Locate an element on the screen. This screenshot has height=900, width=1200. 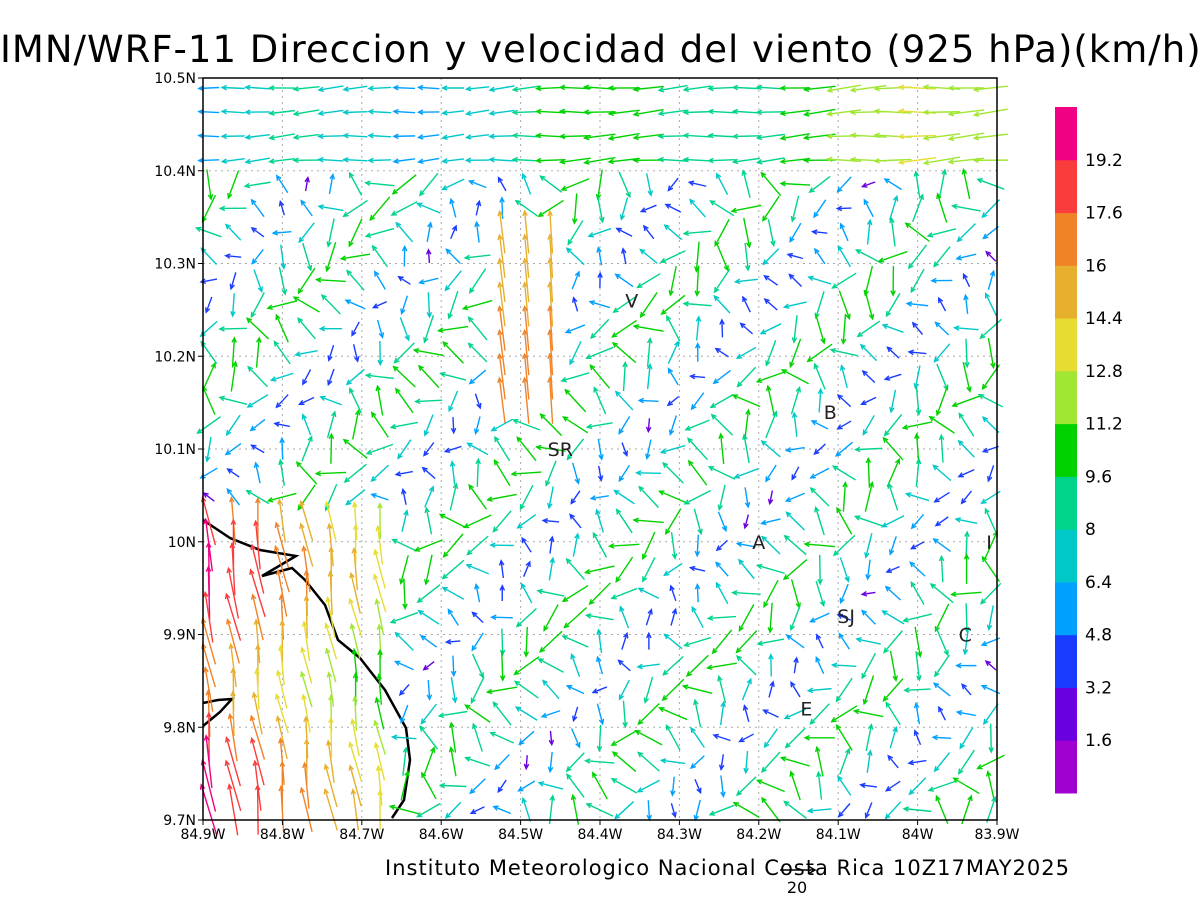
colorbar-label: 16 is located at coordinates (1096, 266).